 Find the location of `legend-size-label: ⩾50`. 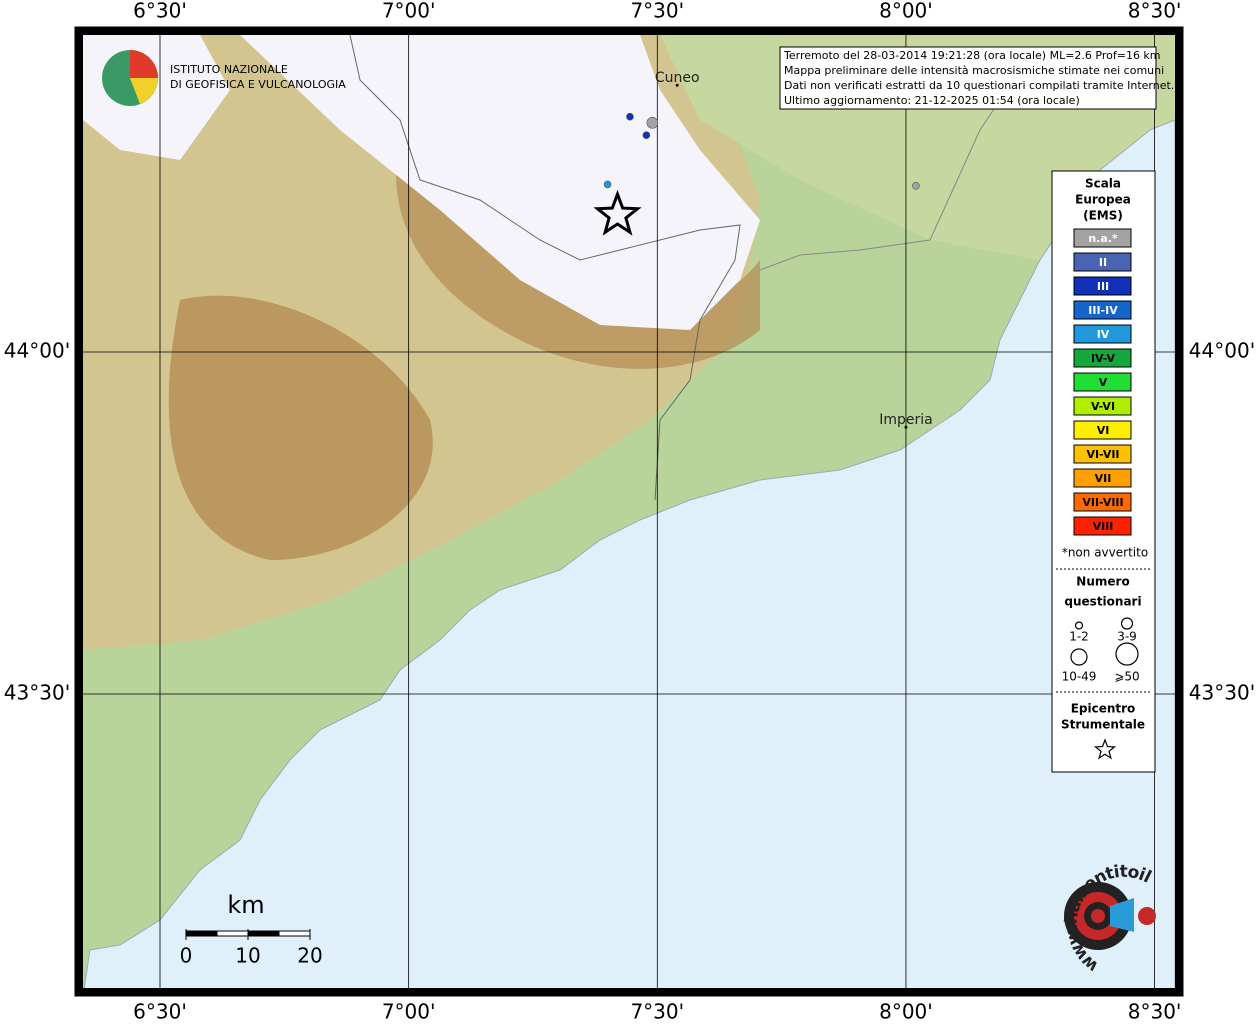

legend-size-label: ⩾50 is located at coordinates (1126, 677).